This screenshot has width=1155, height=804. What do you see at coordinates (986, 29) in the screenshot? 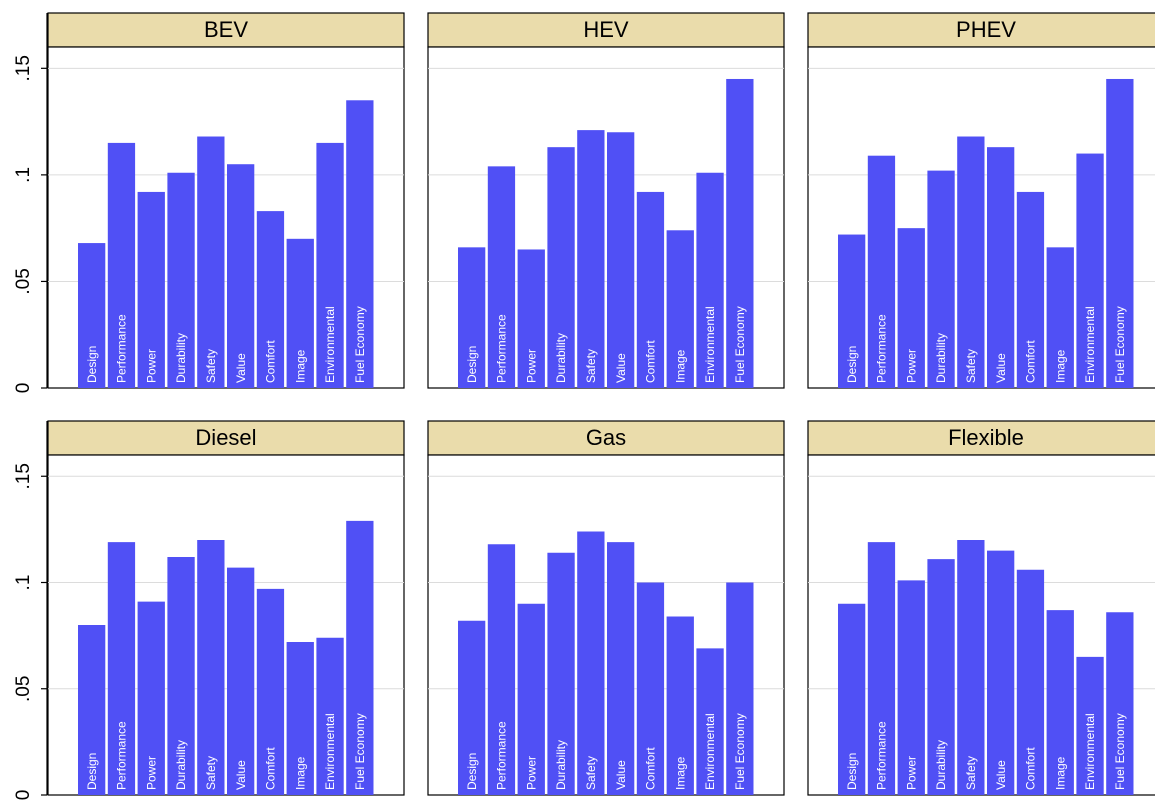
I see `facet-title: PHEV` at bounding box center [986, 29].